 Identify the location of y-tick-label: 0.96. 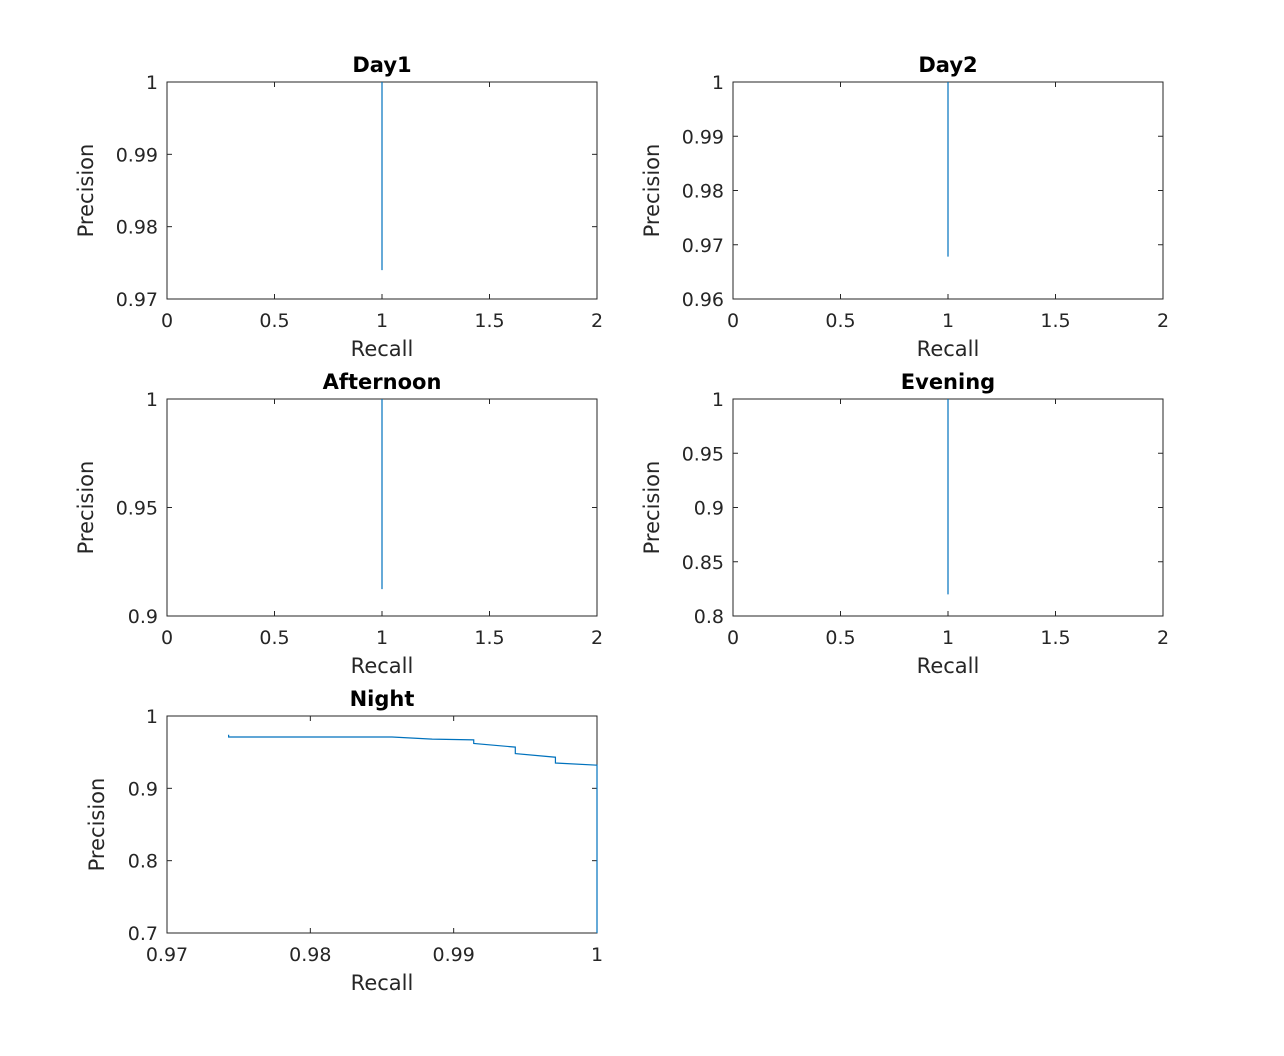
(703, 300).